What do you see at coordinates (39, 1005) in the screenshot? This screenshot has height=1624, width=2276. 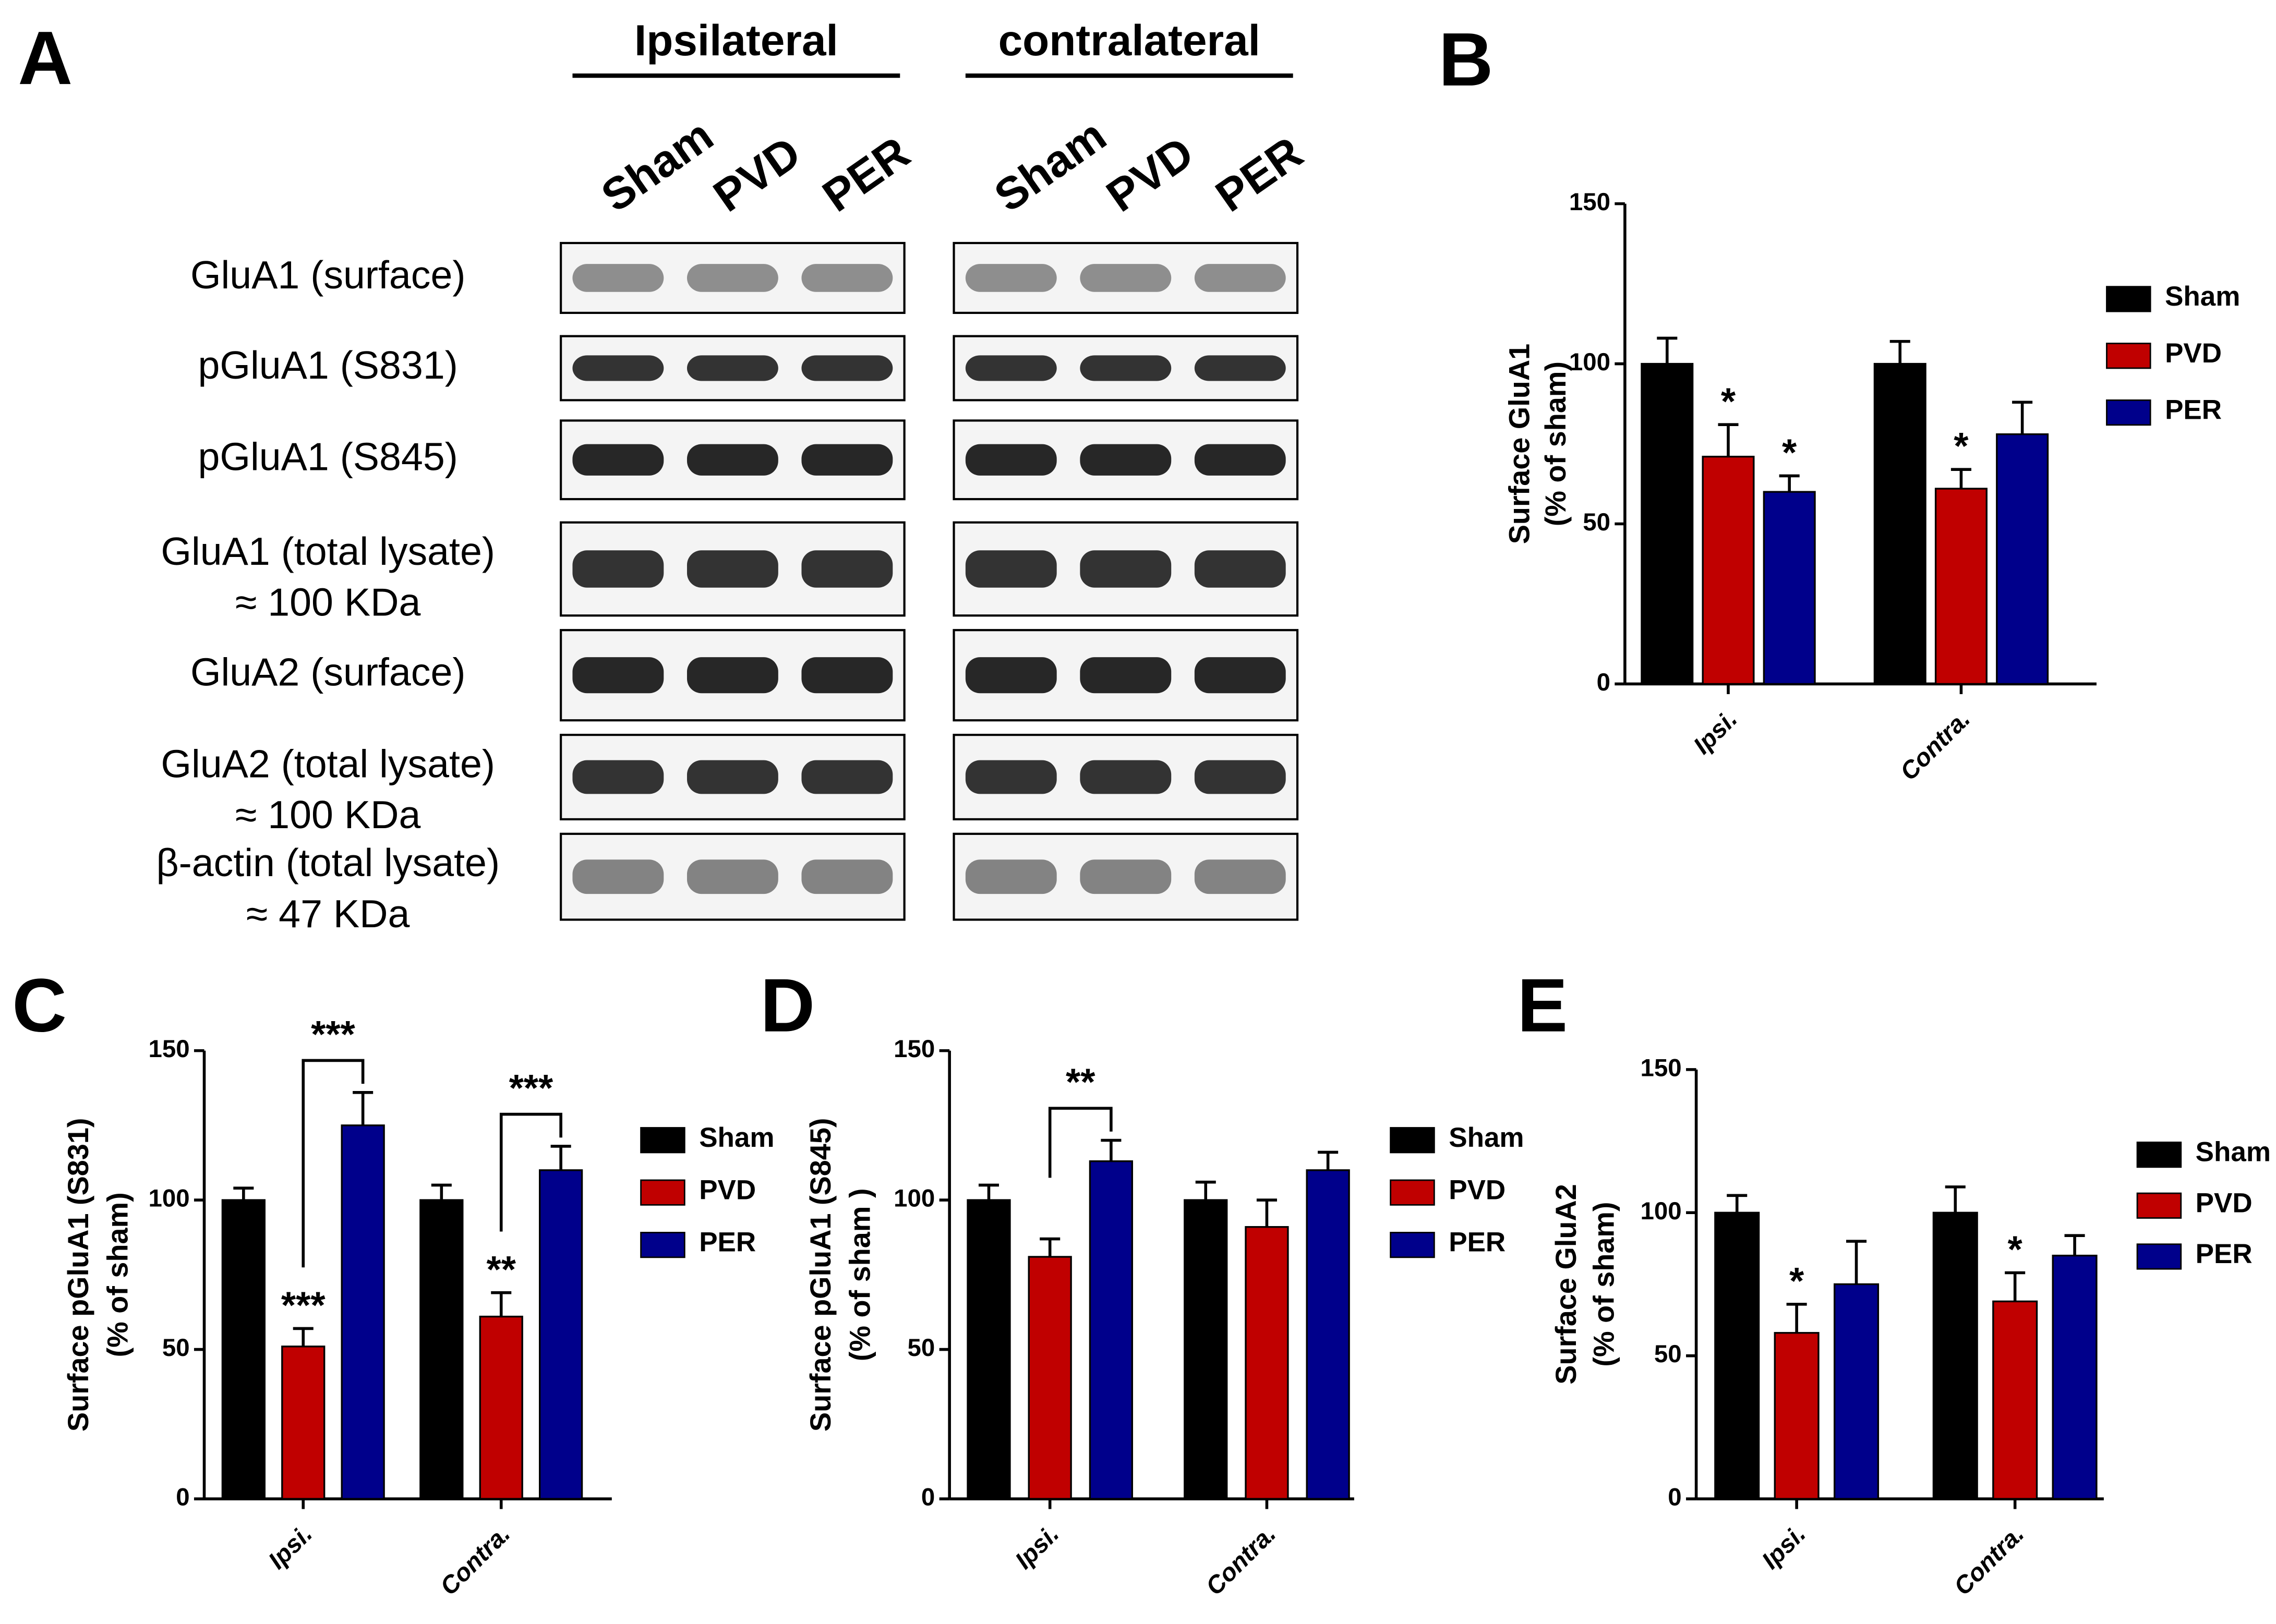 I see `panel-letter: C` at bounding box center [39, 1005].